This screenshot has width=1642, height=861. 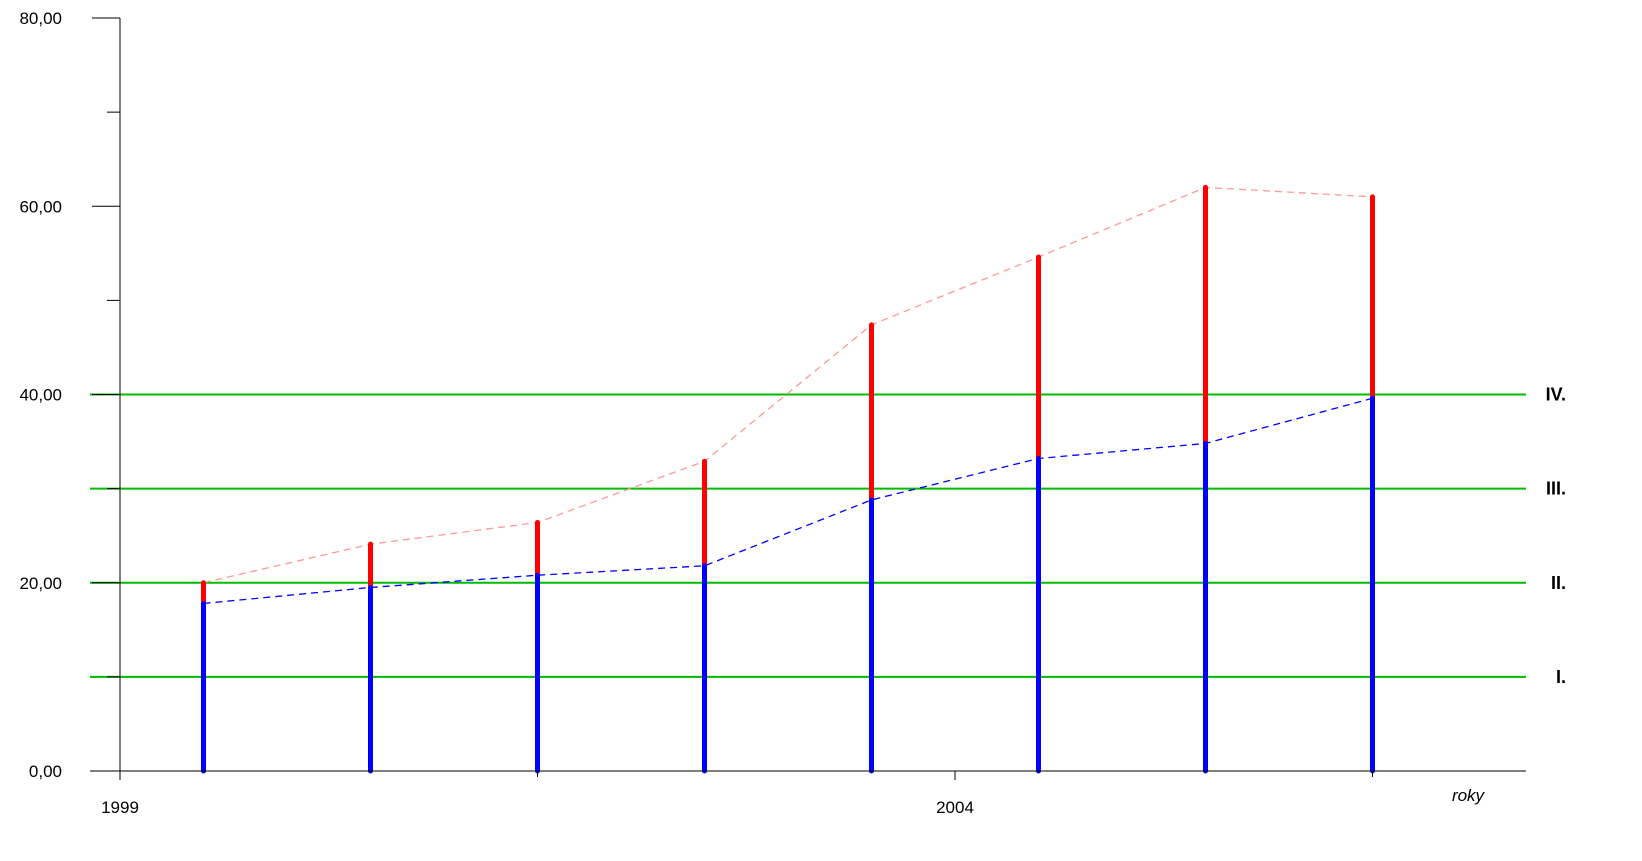 I want to click on y-tick-label: 80,00, so click(x=40, y=18).